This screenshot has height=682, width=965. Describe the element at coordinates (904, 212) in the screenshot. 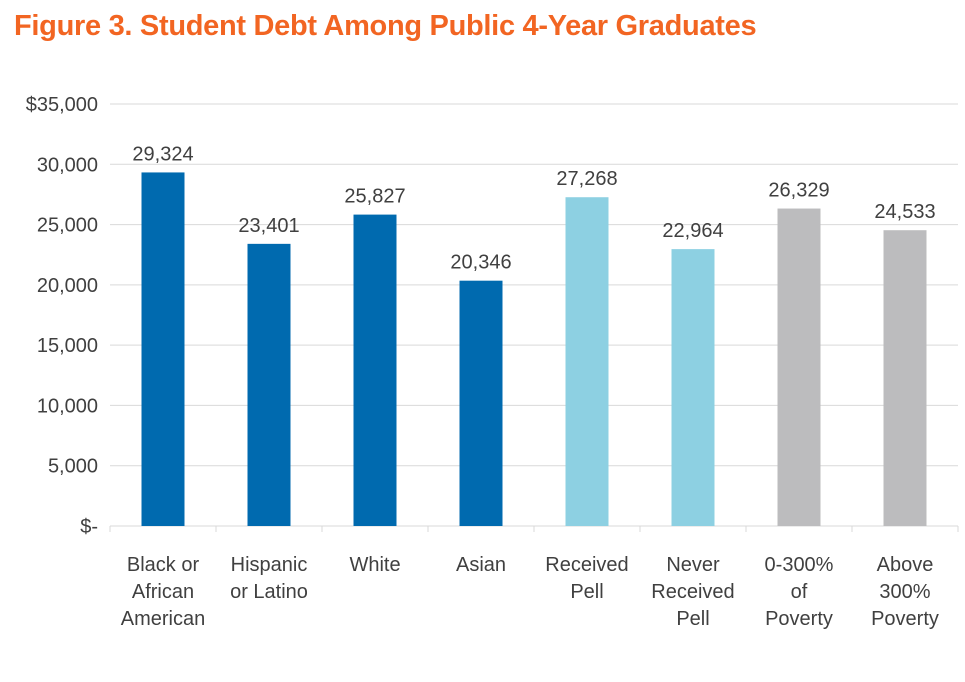

I see `data-label: 24,533` at that location.